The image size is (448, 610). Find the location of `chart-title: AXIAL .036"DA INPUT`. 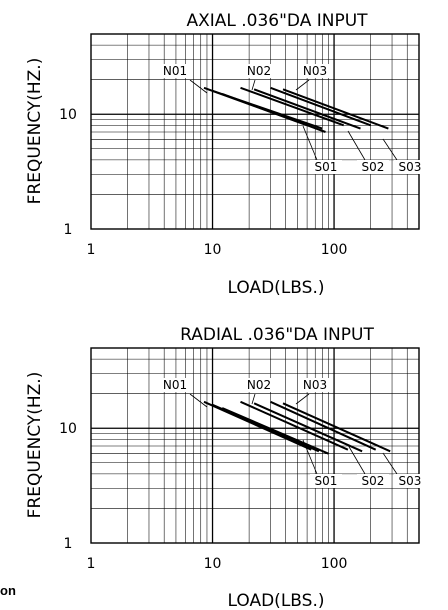

chart-title: AXIAL .036"DA INPUT is located at coordinates (277, 21).